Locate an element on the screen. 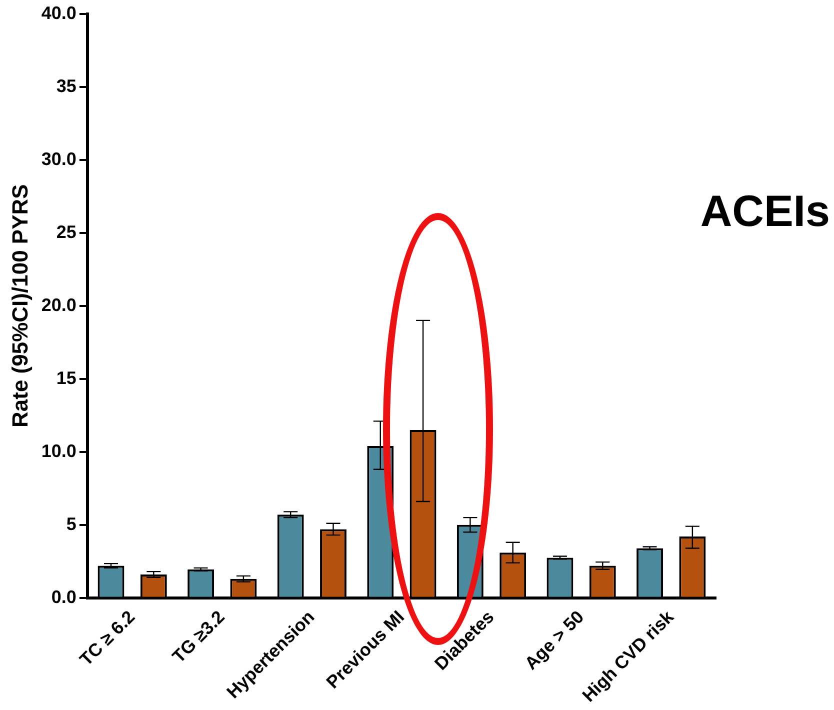 The height and width of the screenshot is (710, 834). y-axis-title: Rate (95%CI)/100 PYRS is located at coordinates (19, 306).